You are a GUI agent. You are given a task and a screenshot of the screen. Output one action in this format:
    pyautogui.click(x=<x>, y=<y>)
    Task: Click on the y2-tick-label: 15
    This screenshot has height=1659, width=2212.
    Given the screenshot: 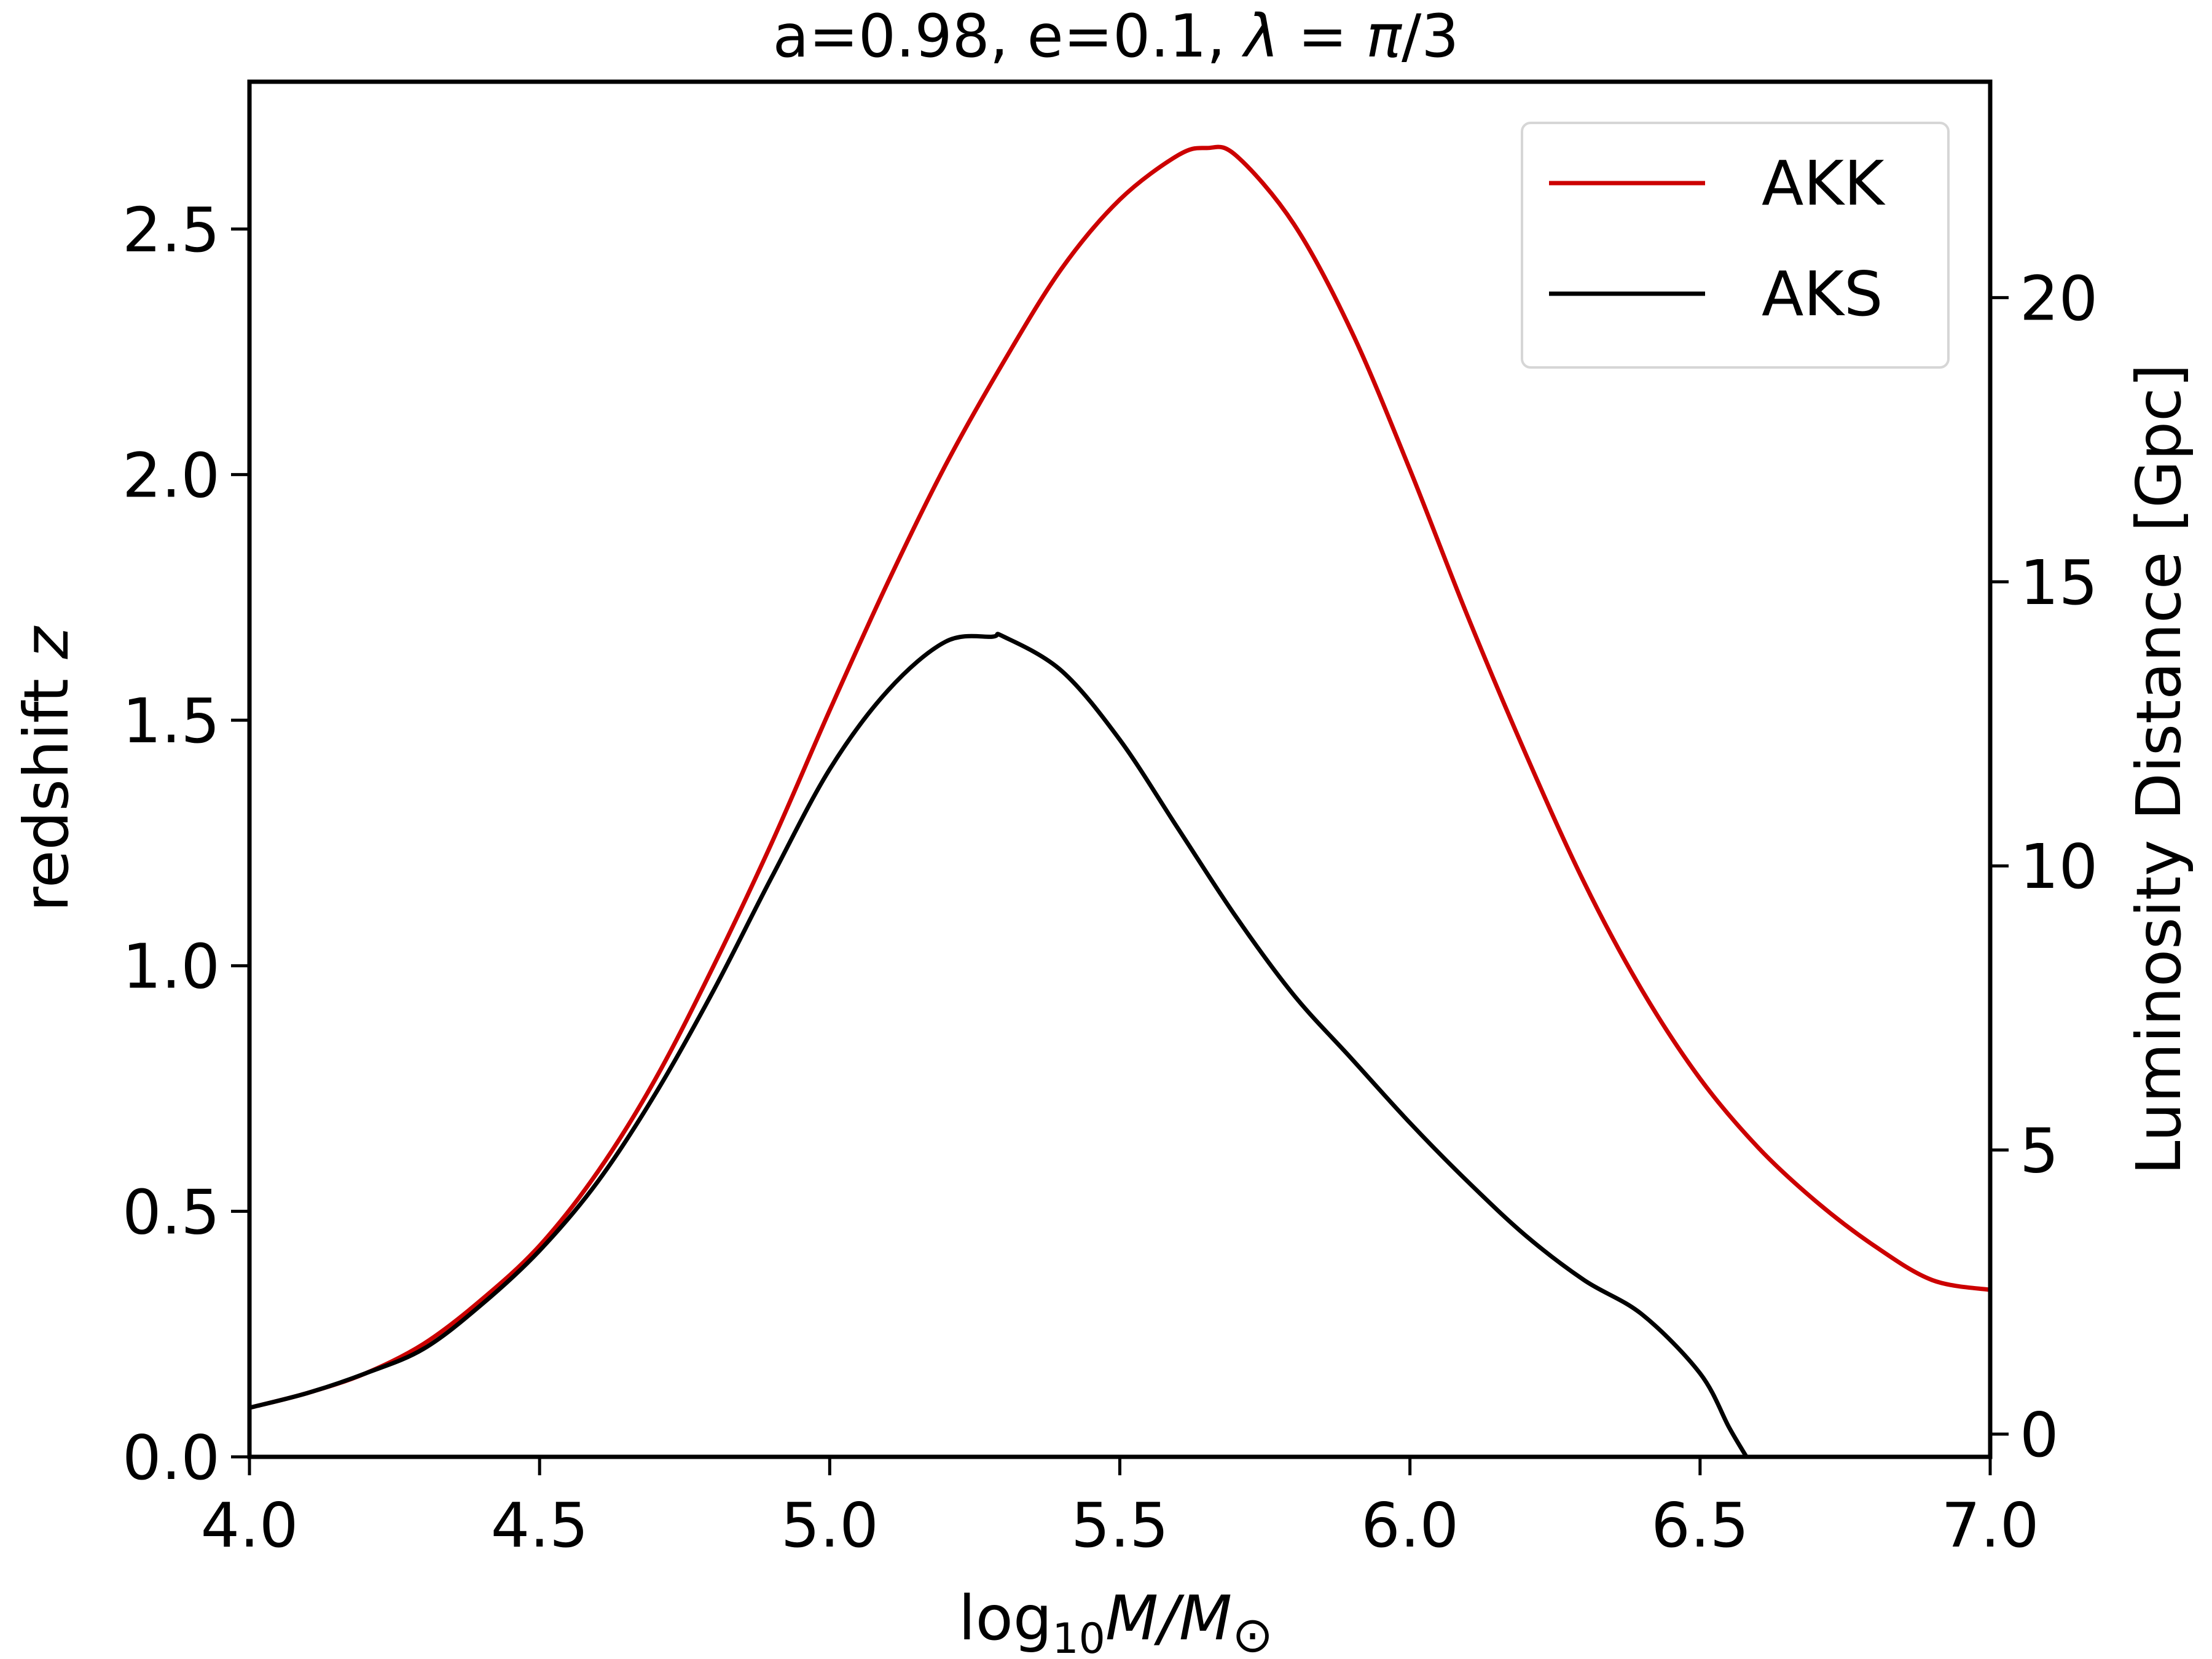 What is the action you would take?
    pyautogui.click(x=2059, y=583)
    